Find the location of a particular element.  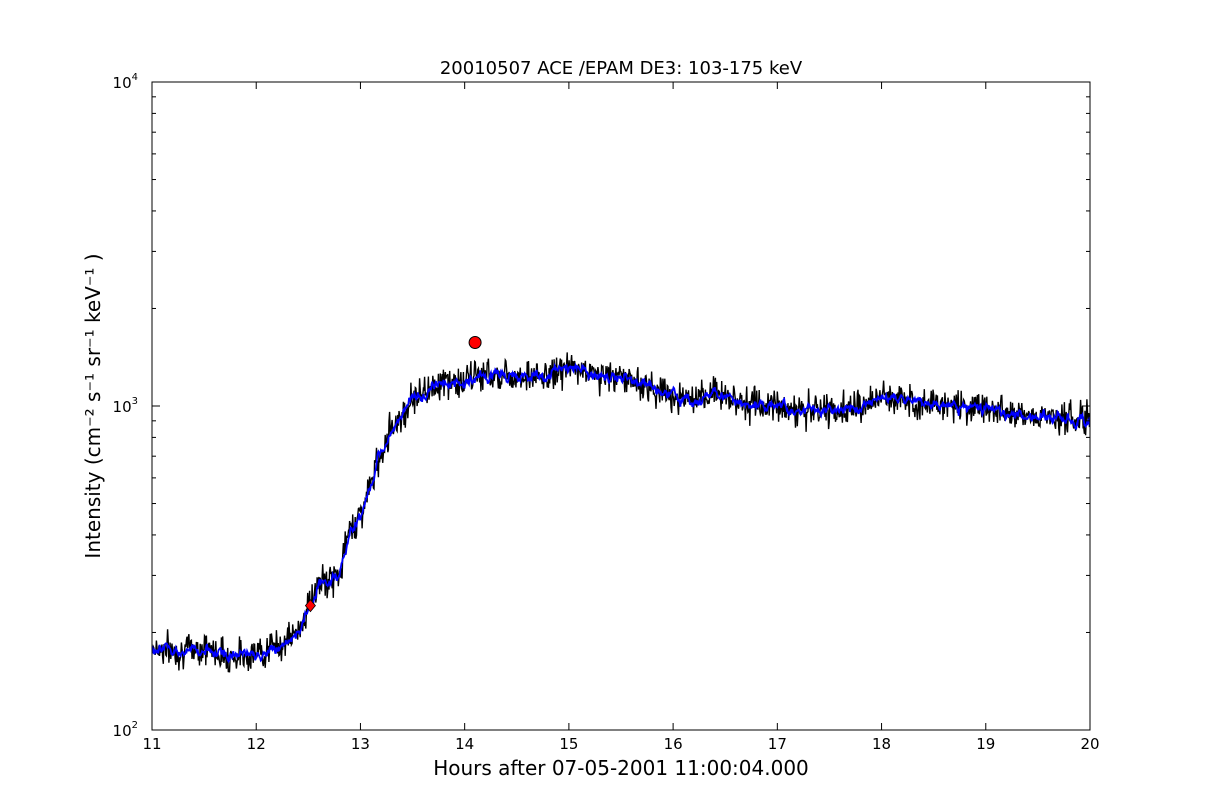

x-axis-label: Hours after 07-05-2001 11:00:04.000 is located at coordinates (621, 768).